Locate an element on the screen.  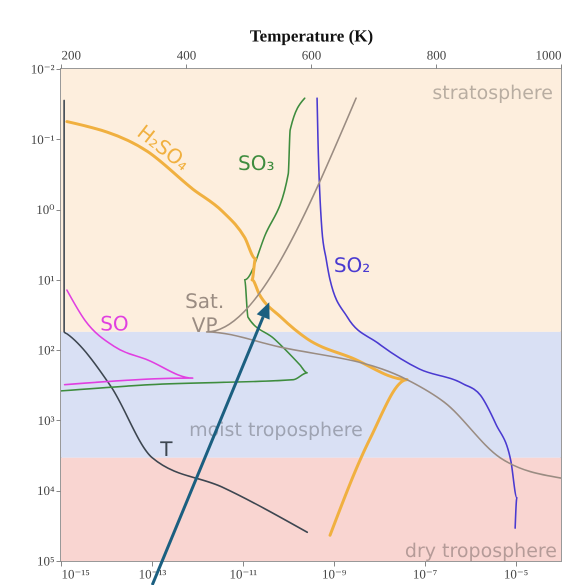
band-label: dry troposphere is located at coordinates (480, 551).